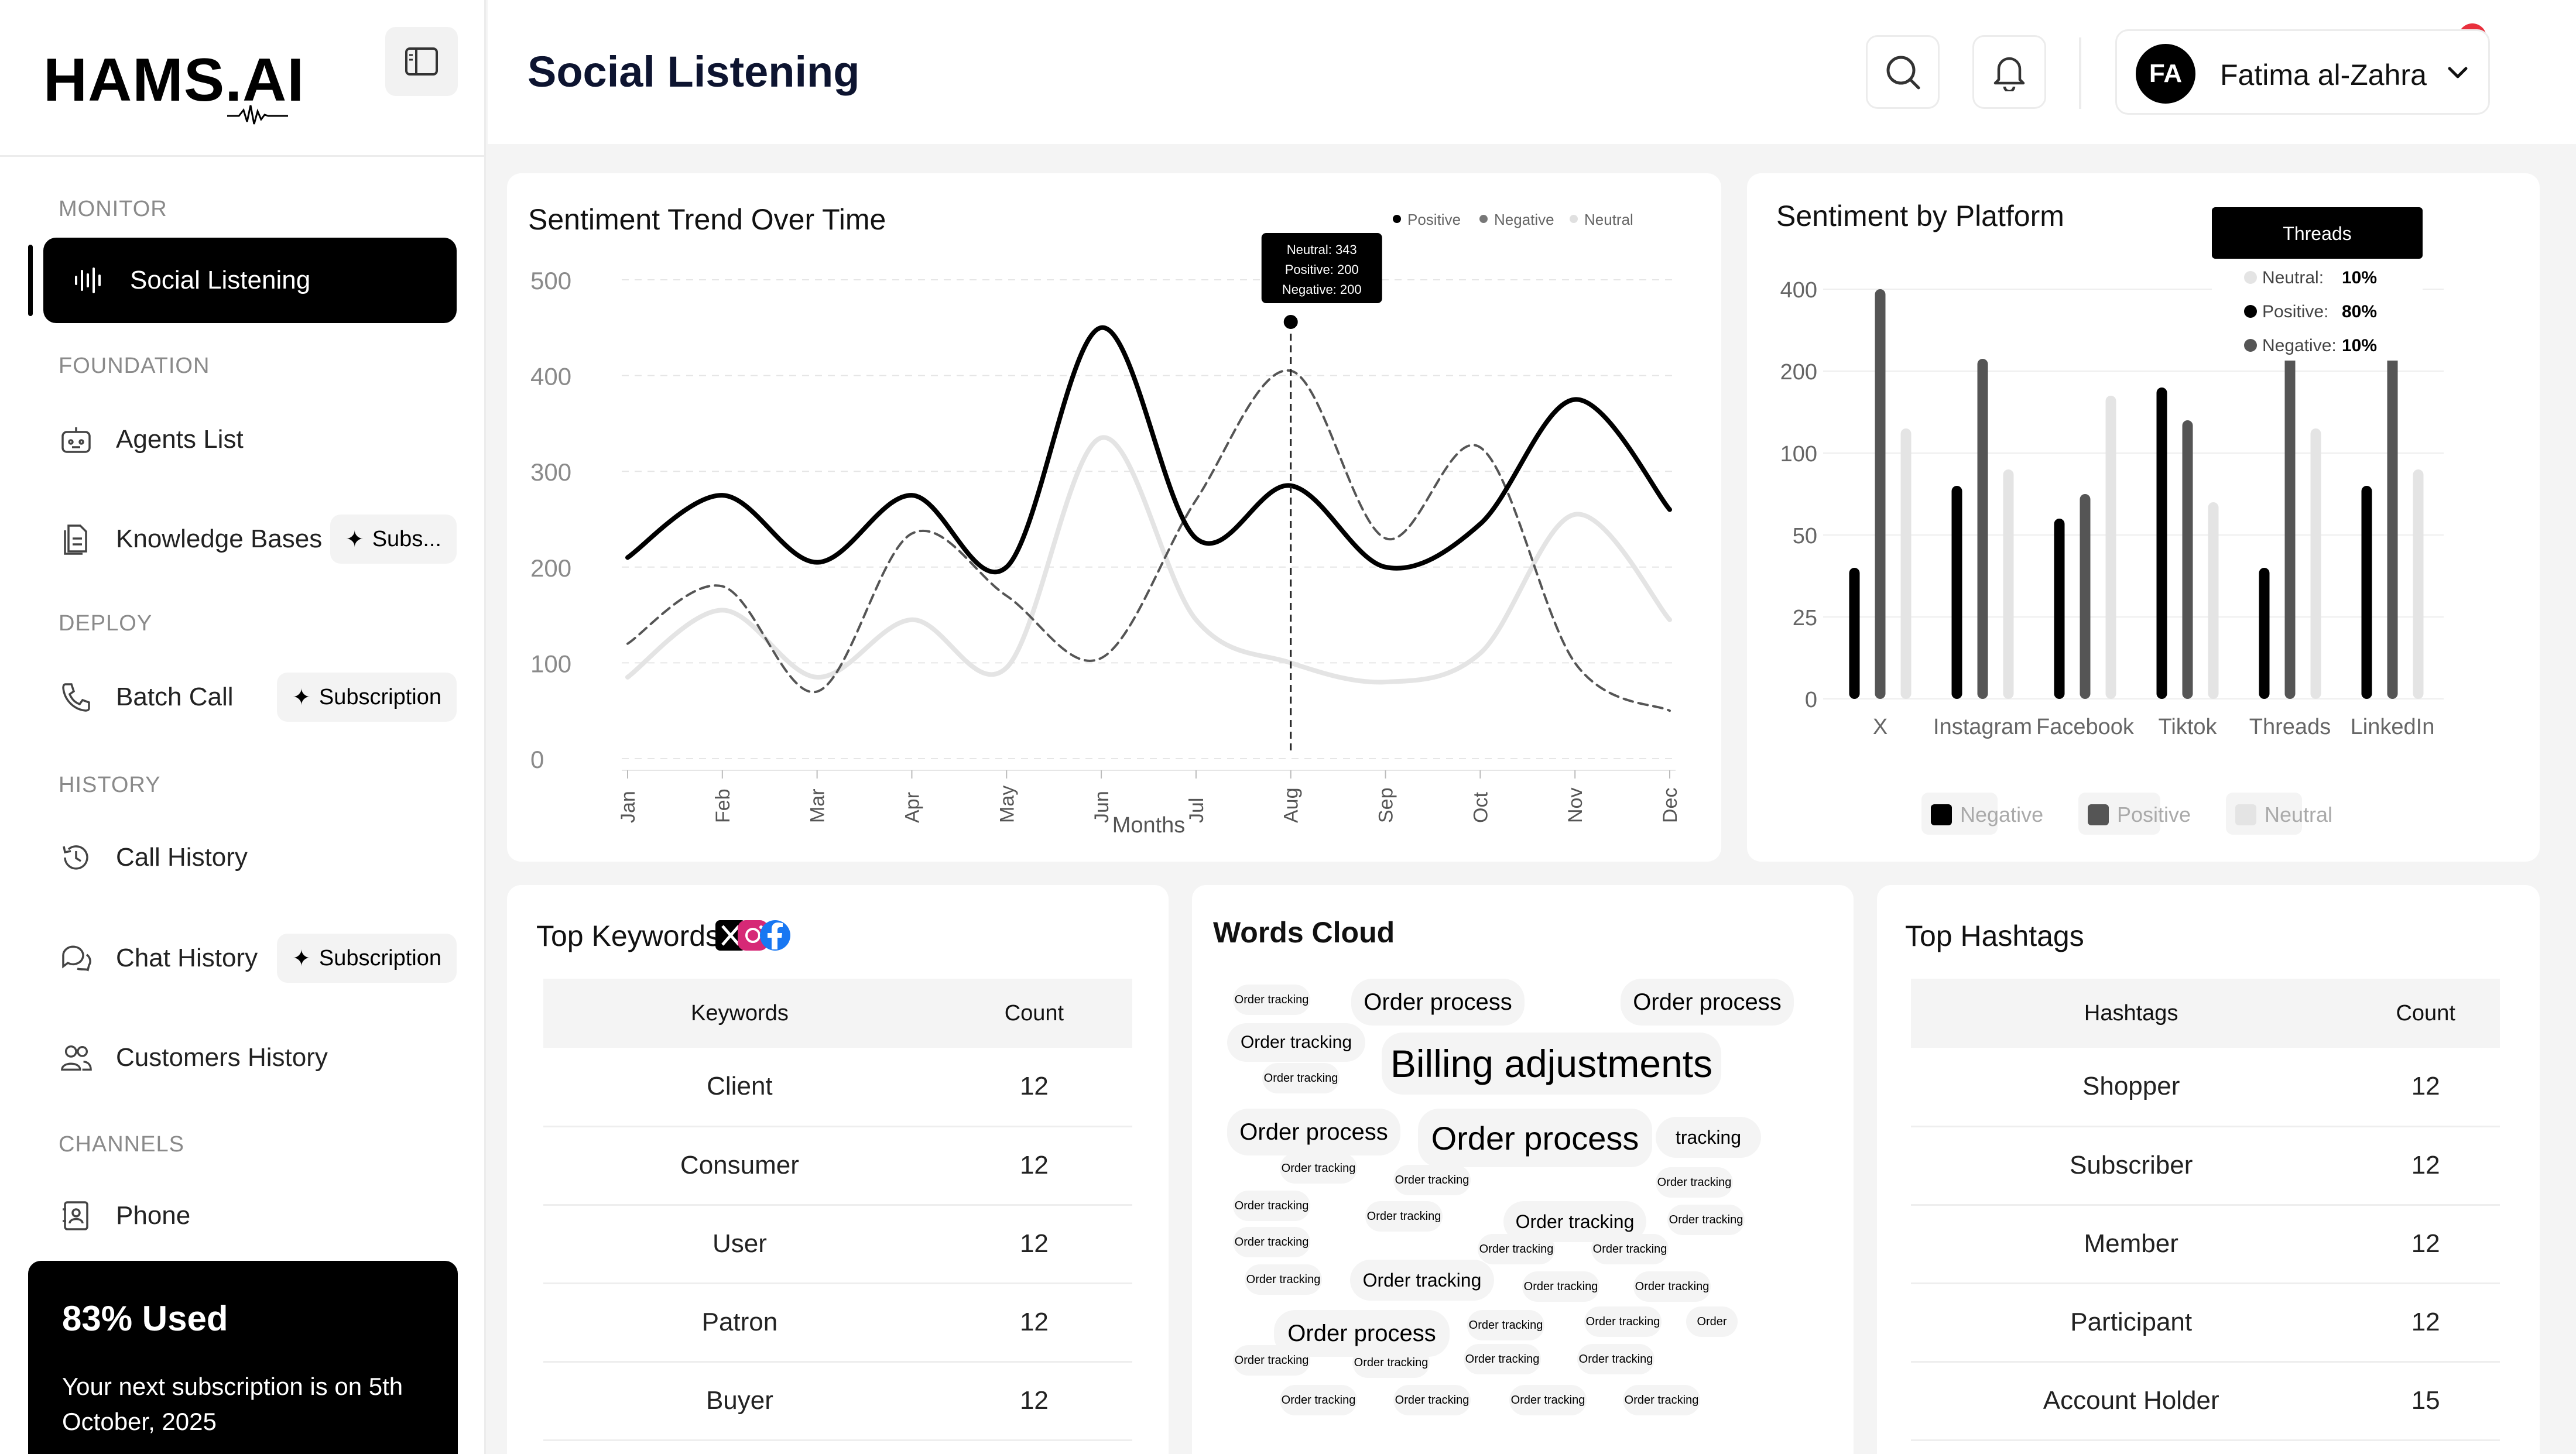 Image resolution: width=2576 pixels, height=1454 pixels. I want to click on bar-negative, so click(2366, 593).